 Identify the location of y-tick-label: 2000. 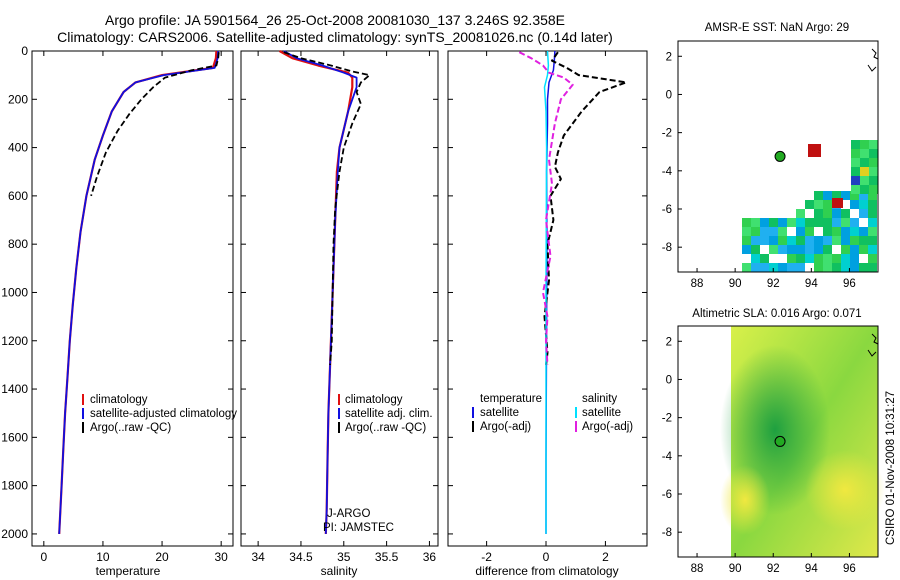
(14, 534).